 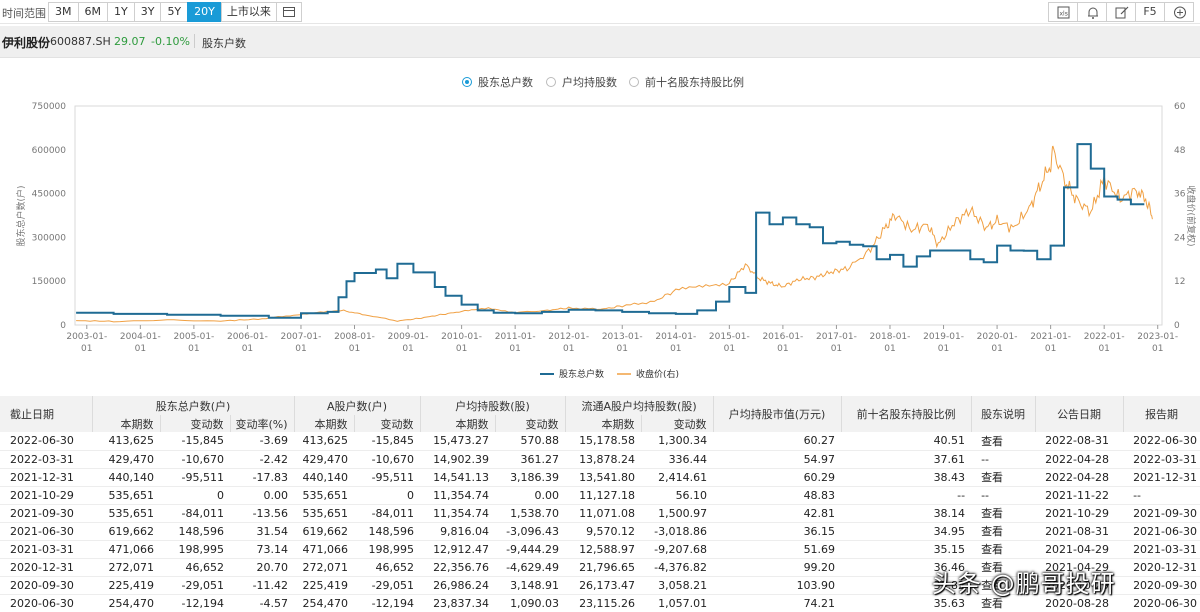 I want to click on table-cell: 413,625, so click(x=324, y=441).